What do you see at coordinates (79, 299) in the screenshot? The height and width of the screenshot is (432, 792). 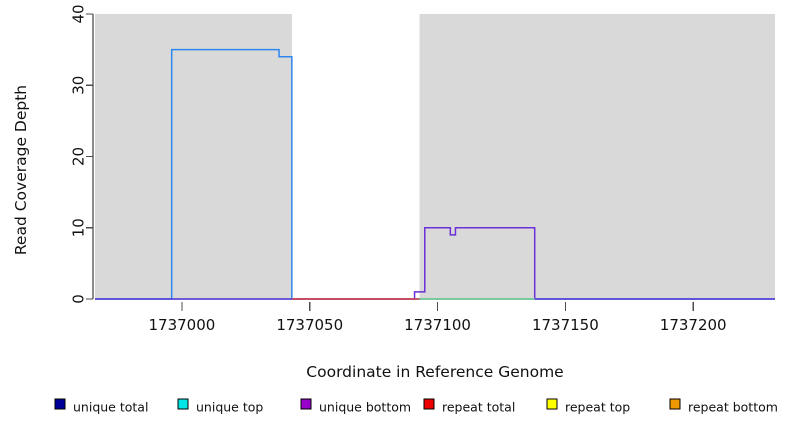 I see `y-tick-label: 0` at bounding box center [79, 299].